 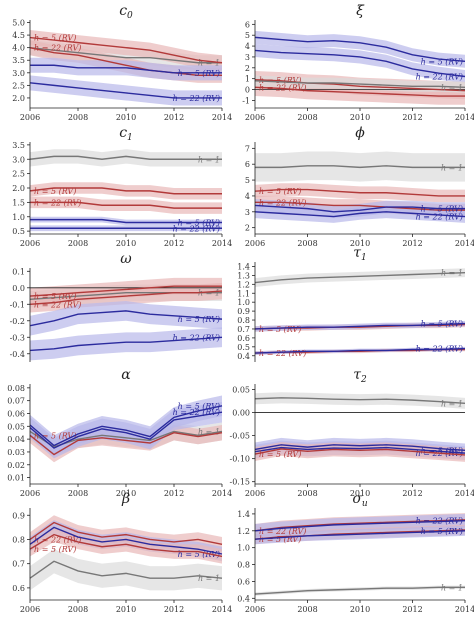 What do you see at coordinates (126, 12) in the screenshot?
I see `panel-title: c0` at bounding box center [126, 12].